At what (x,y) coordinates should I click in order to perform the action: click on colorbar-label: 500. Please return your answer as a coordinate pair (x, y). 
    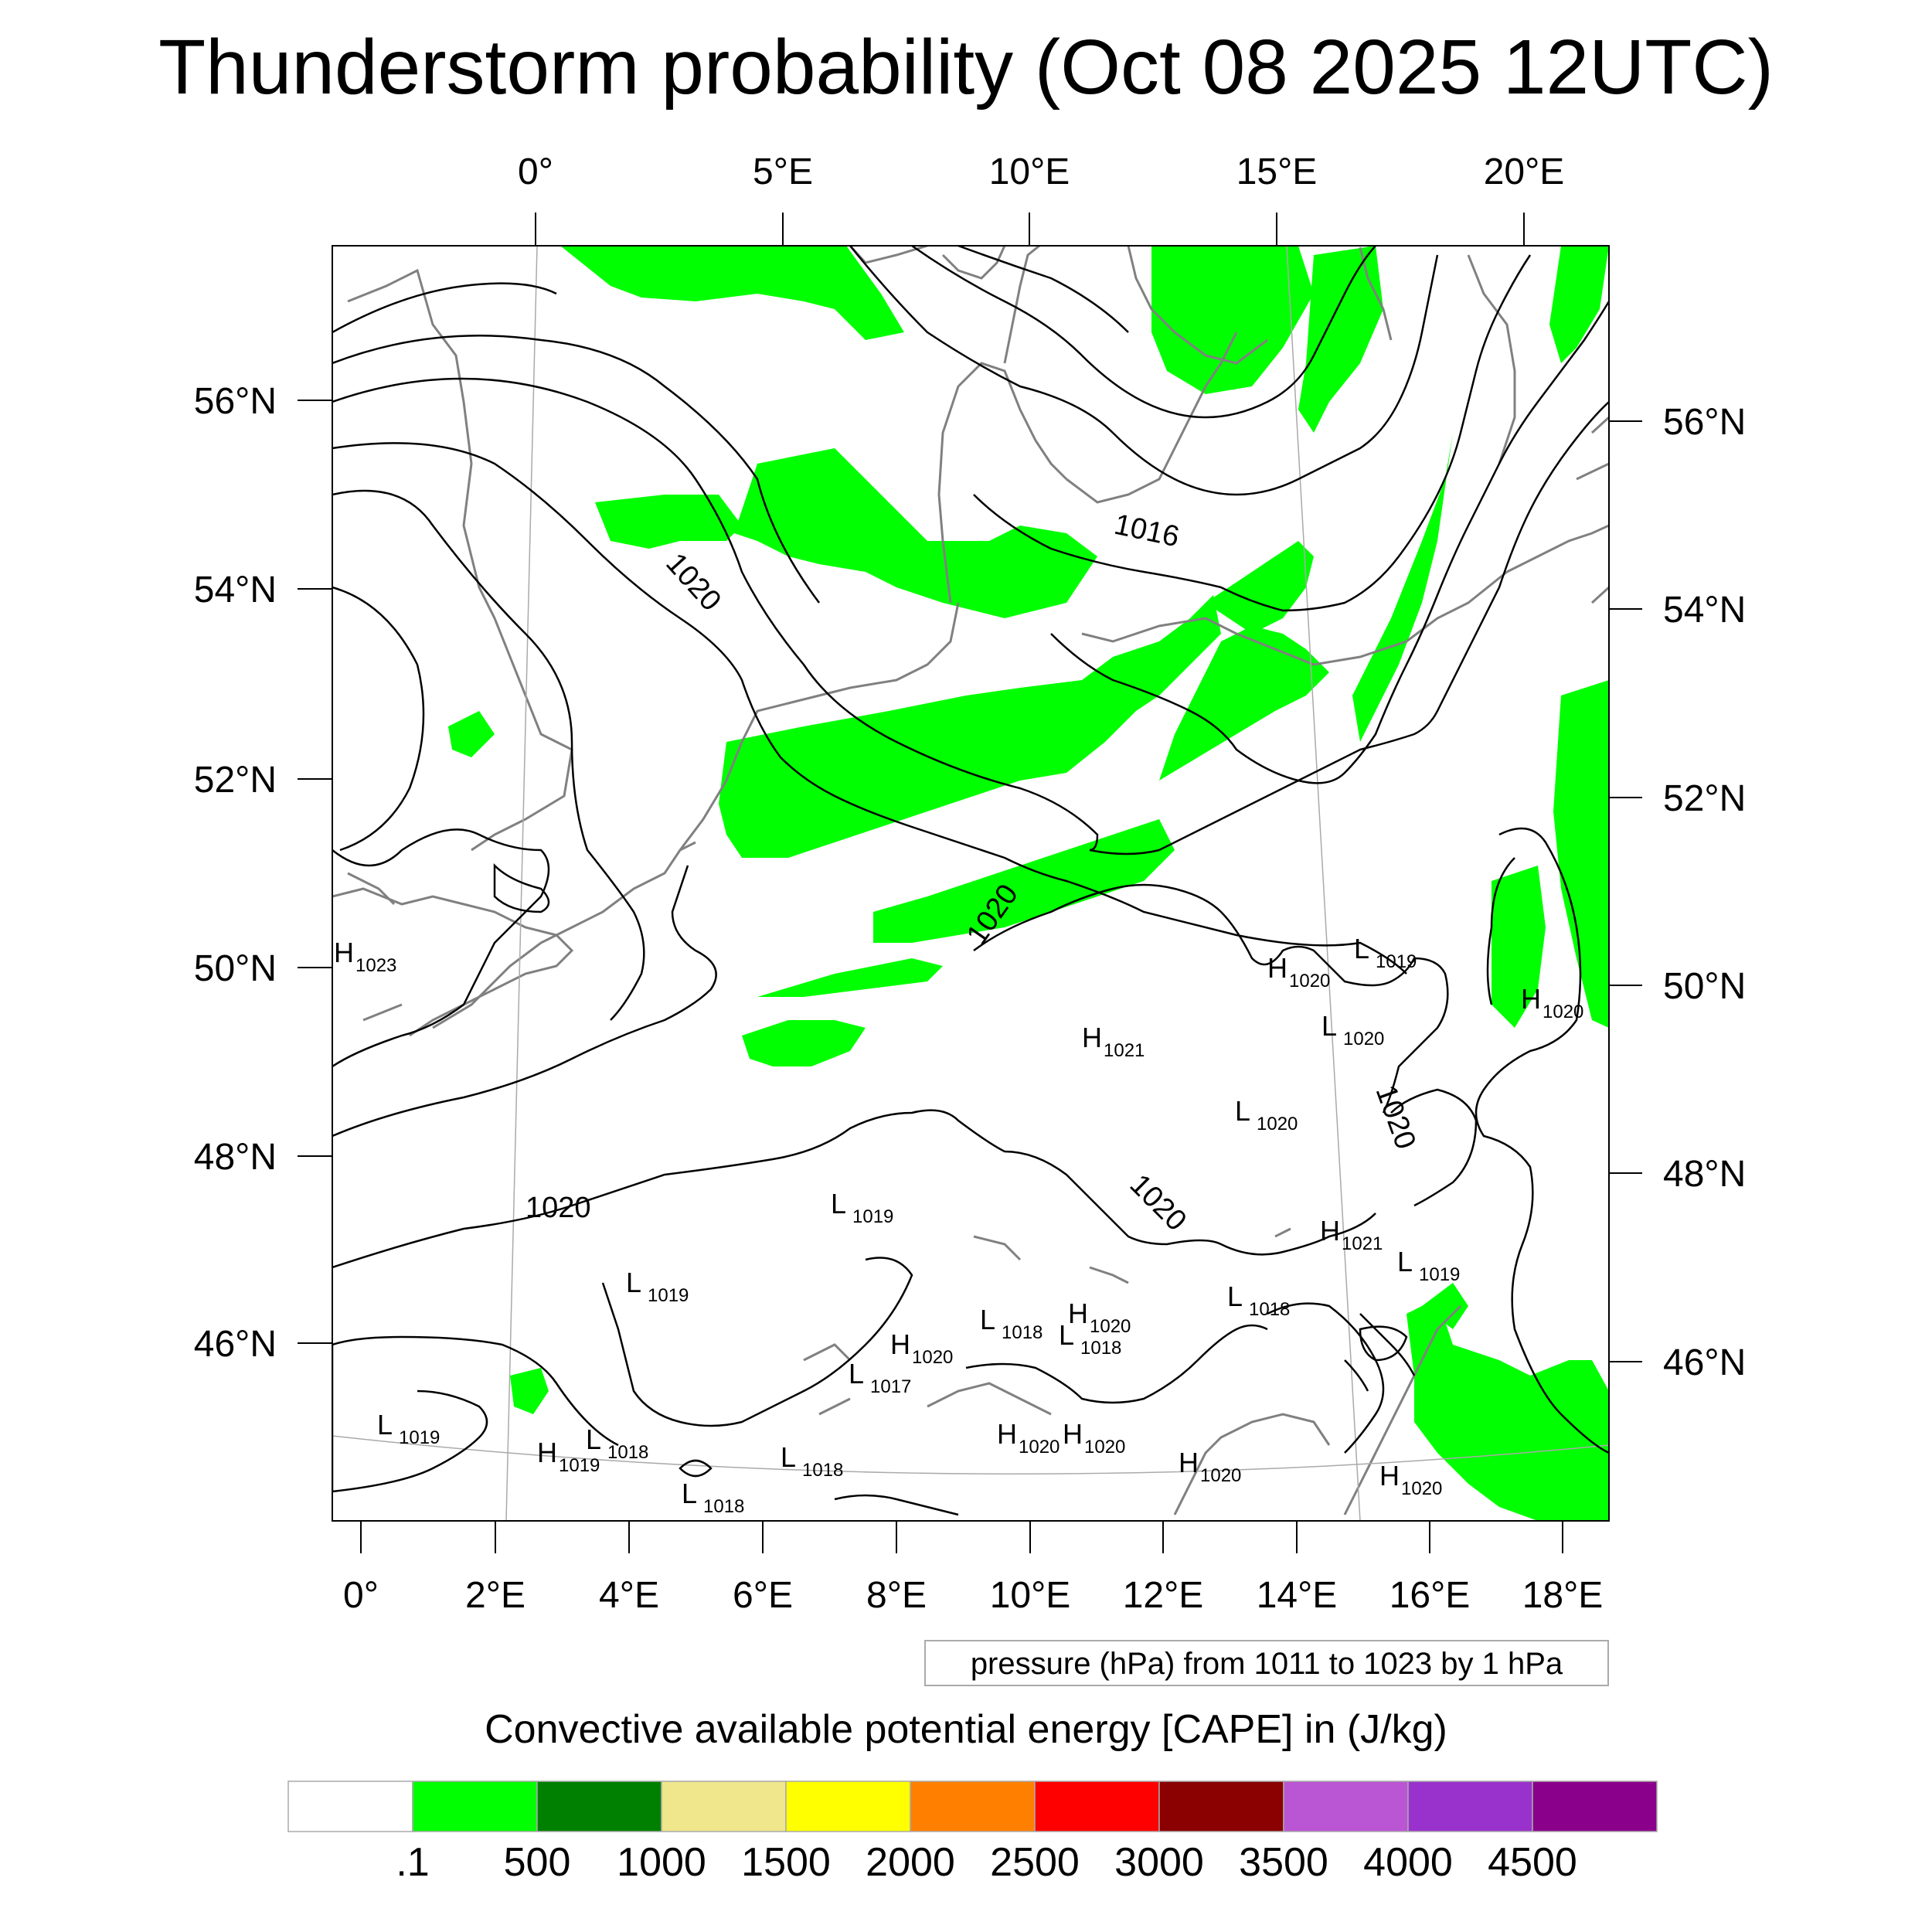
    Looking at the image, I should click on (537, 1863).